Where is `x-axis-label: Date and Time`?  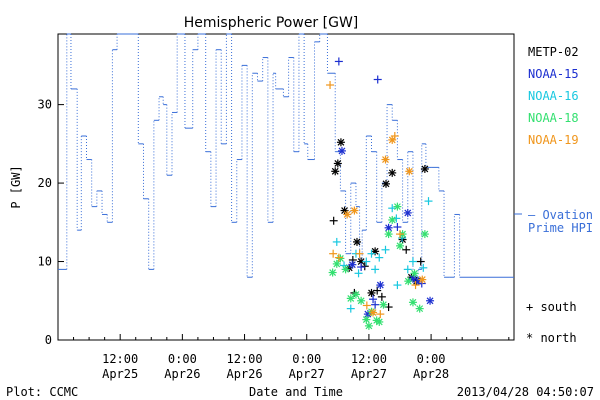
x-axis-label: Date and Time is located at coordinates (296, 392).